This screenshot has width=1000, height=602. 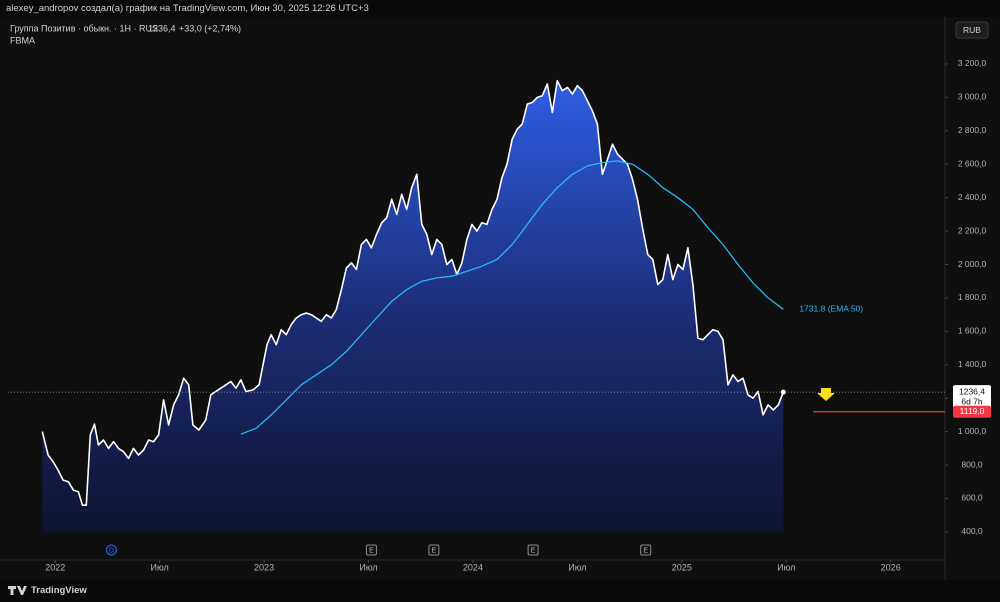 What do you see at coordinates (891, 567) in the screenshot?
I see `x-tick-label: 2026` at bounding box center [891, 567].